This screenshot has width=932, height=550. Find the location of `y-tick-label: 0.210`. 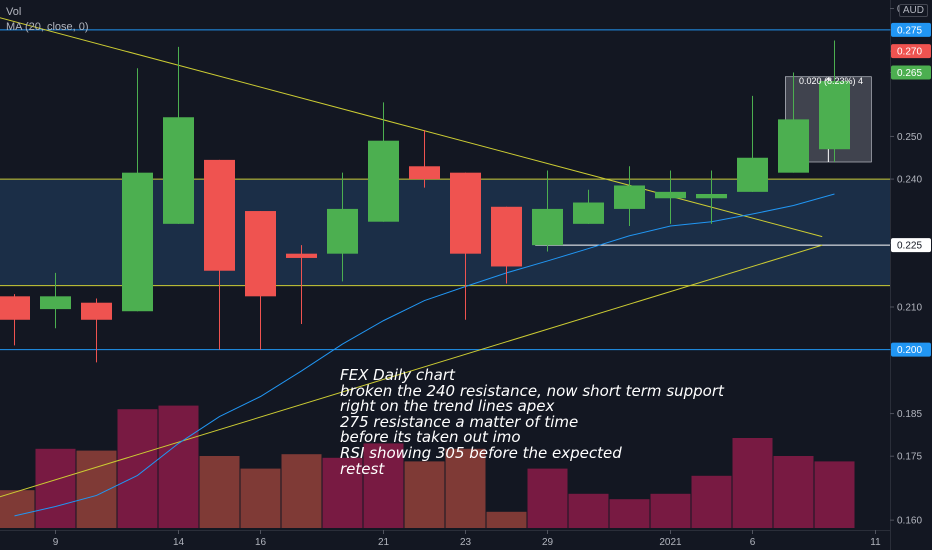

y-tick-label: 0.210 is located at coordinates (909, 307).